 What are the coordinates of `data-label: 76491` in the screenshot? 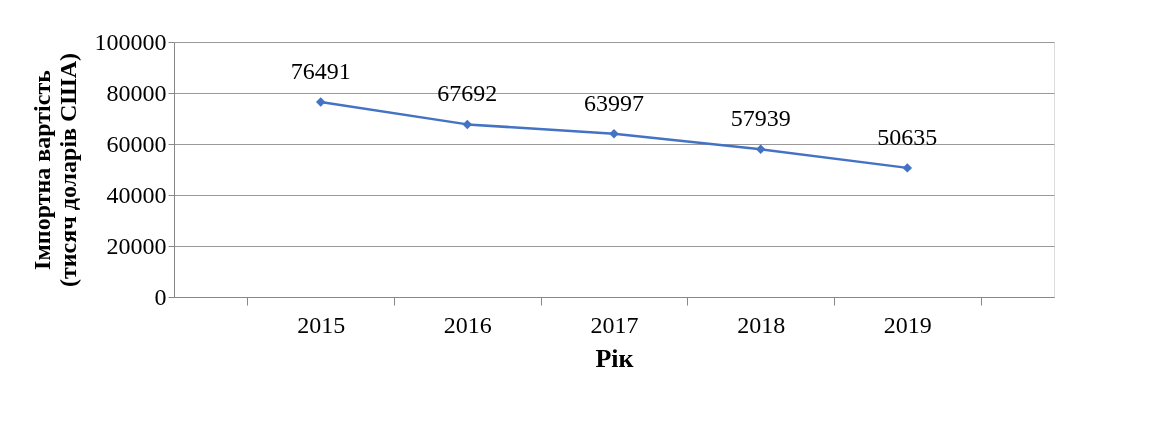 It's located at (320, 70).